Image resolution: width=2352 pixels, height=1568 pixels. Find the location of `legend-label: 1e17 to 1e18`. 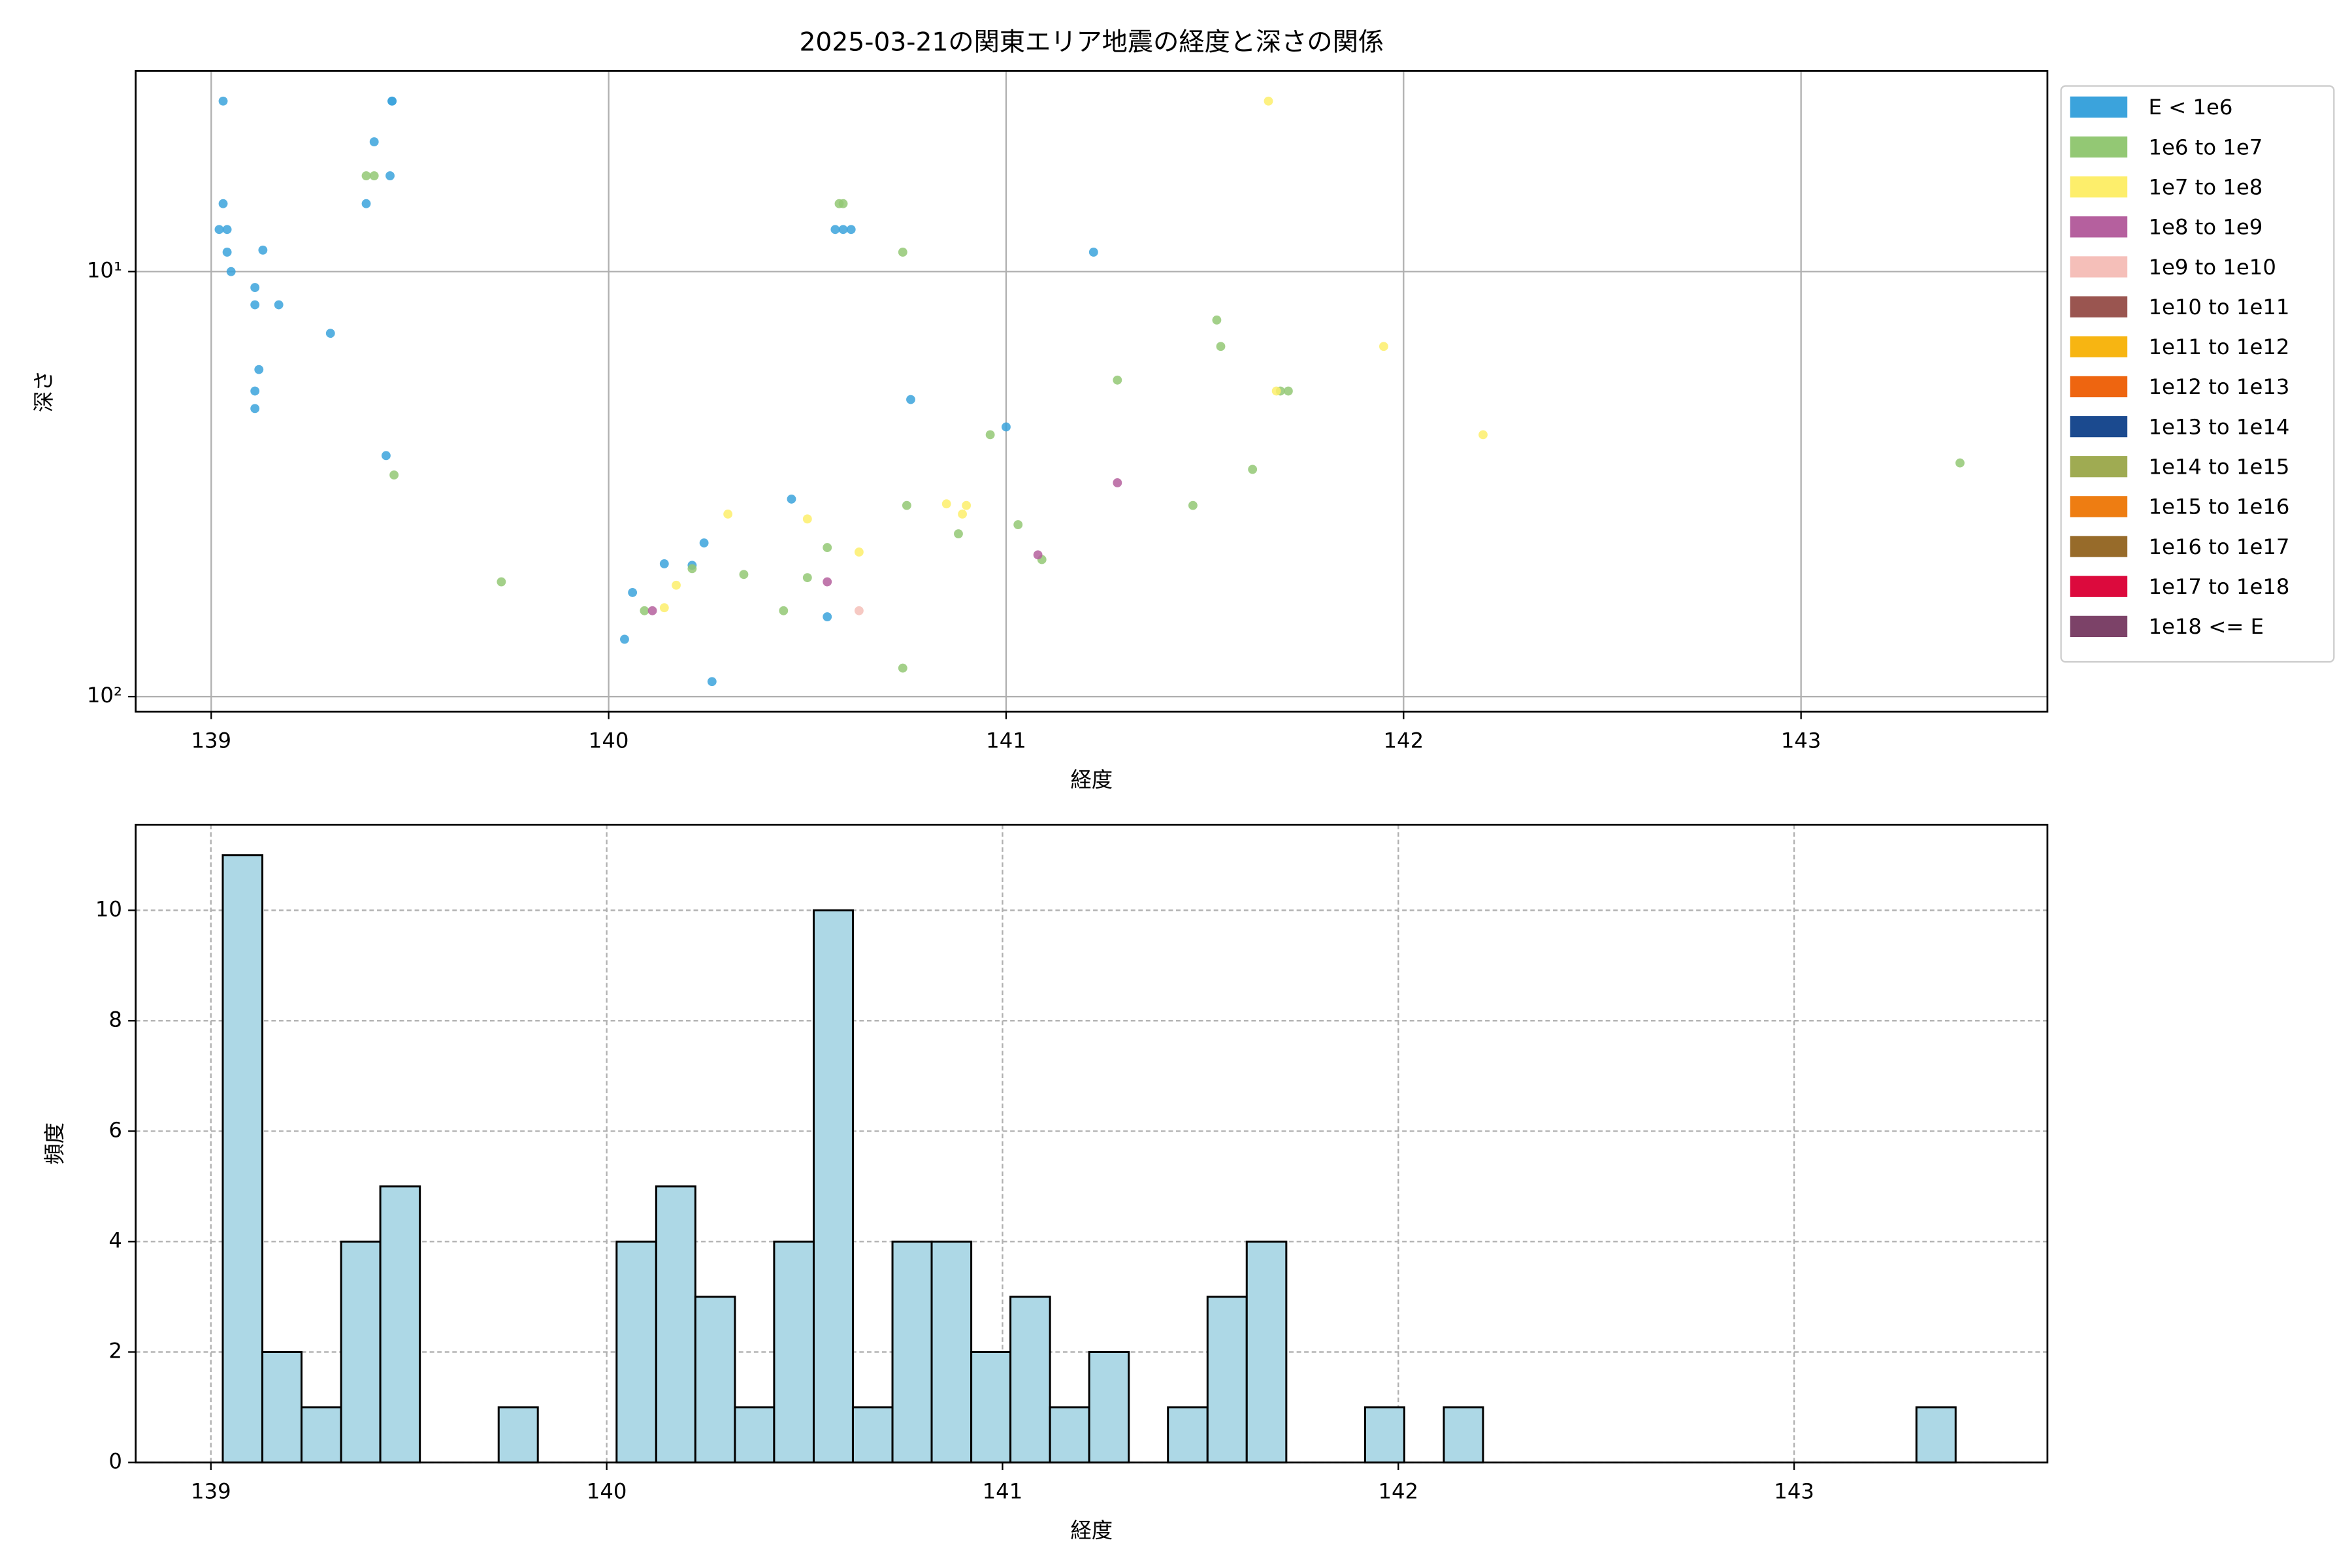

legend-label: 1e17 to 1e18 is located at coordinates (2218, 586).